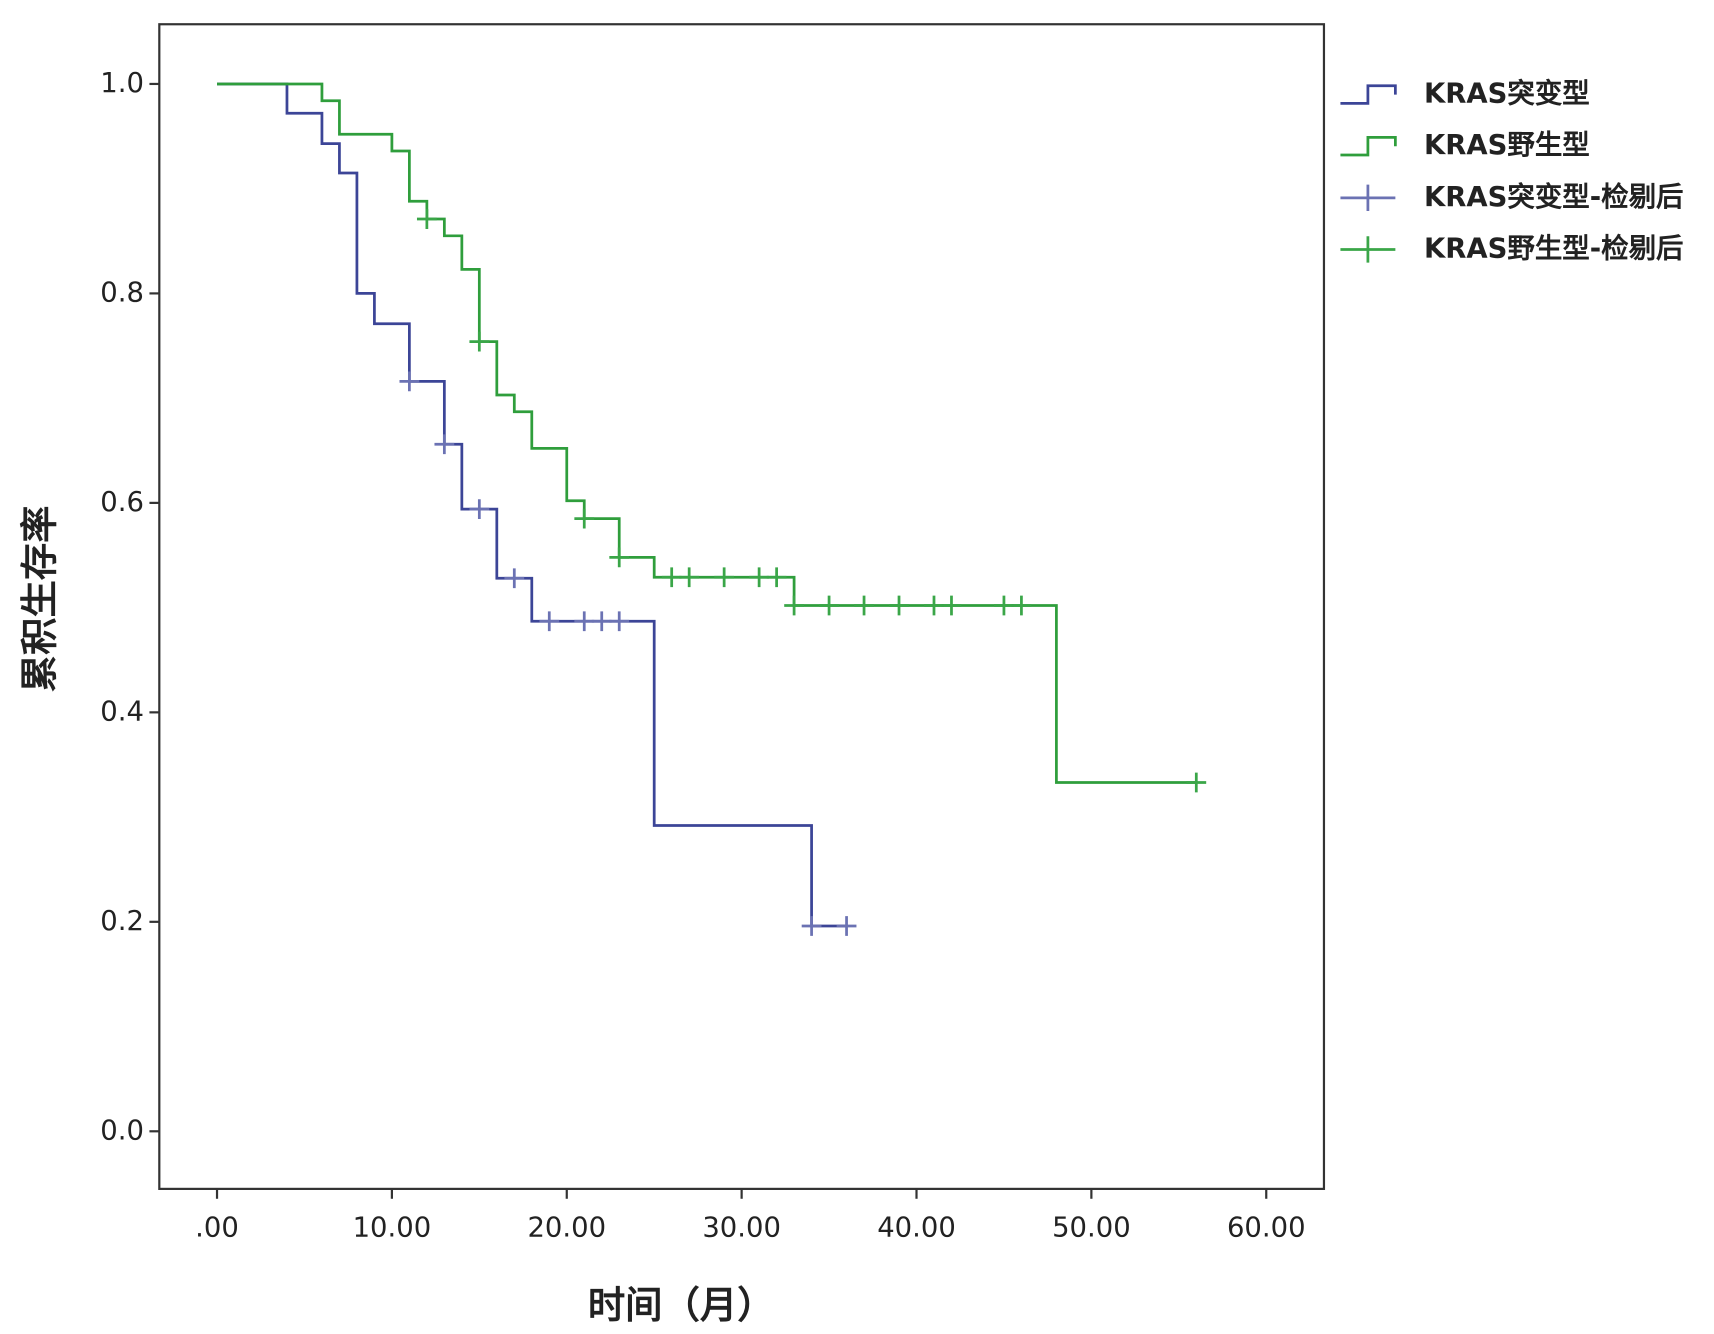  I want to click on y-axis-label: 累积生存率, so click(39, 599).